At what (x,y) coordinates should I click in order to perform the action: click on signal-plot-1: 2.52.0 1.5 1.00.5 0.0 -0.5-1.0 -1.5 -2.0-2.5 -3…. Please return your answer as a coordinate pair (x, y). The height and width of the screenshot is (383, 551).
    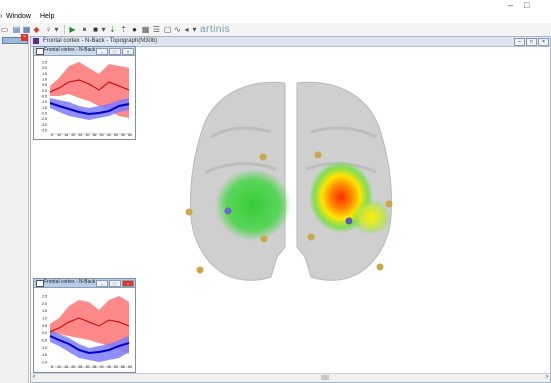
    Looking at the image, I should click on (86, 99).